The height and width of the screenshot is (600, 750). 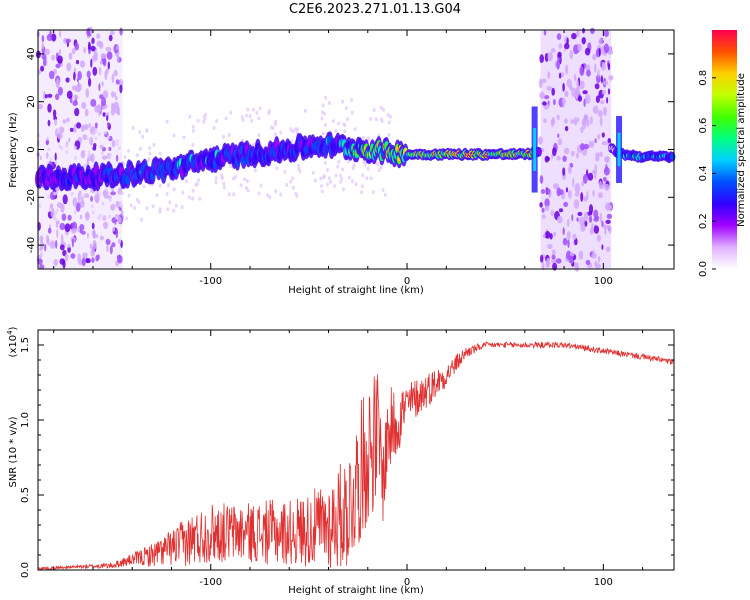 What do you see at coordinates (724, 149) in the screenshot?
I see `colorbar-gradient` at bounding box center [724, 149].